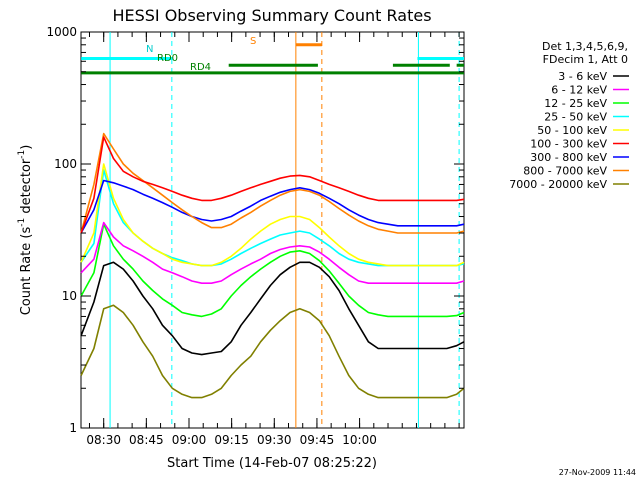 This screenshot has height=480, width=640. What do you see at coordinates (271, 15) in the screenshot?
I see `chart-title: HESSI Observing Summary Count Rates` at bounding box center [271, 15].